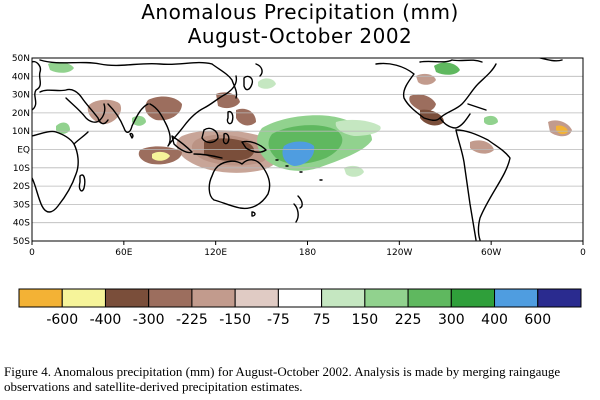  I want to click on legend-label: 600, so click(537, 320).